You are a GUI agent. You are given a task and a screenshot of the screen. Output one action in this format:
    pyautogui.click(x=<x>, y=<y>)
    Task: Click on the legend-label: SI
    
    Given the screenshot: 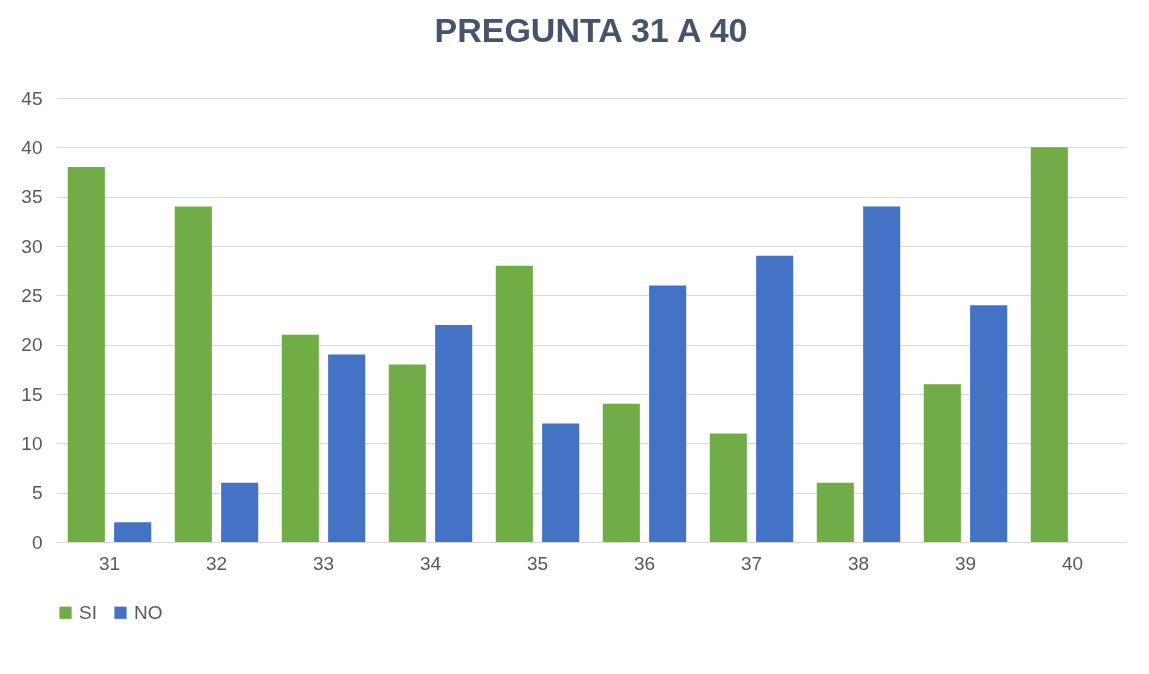 What is the action you would take?
    pyautogui.click(x=88, y=612)
    